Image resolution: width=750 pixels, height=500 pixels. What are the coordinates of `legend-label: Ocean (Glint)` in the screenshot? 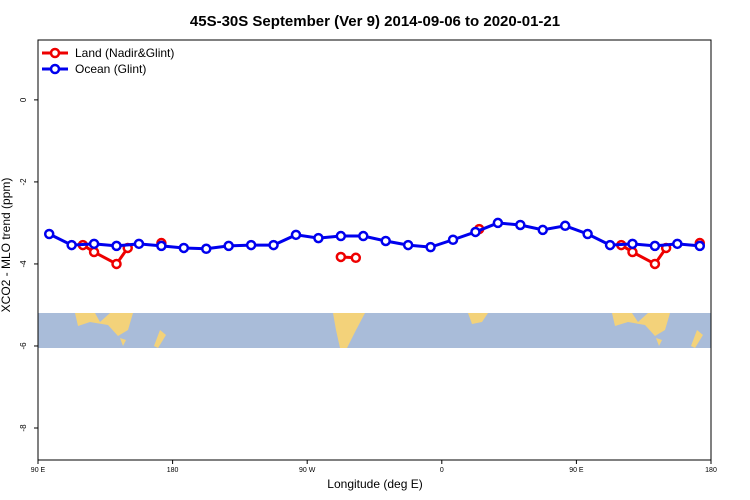 It's located at (110, 69).